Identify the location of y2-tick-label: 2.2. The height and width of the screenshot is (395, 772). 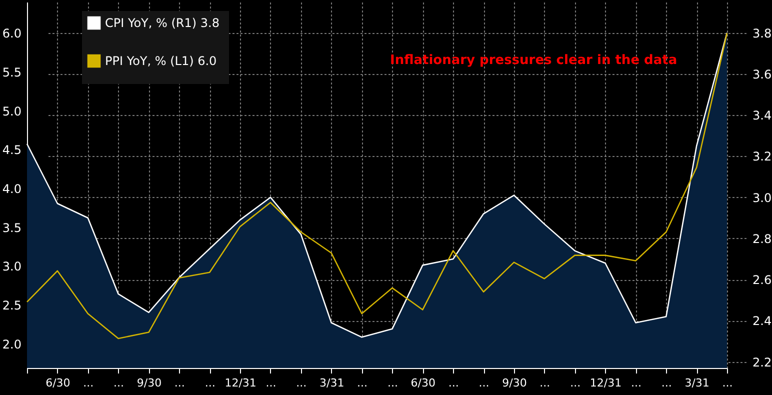
(762, 362).